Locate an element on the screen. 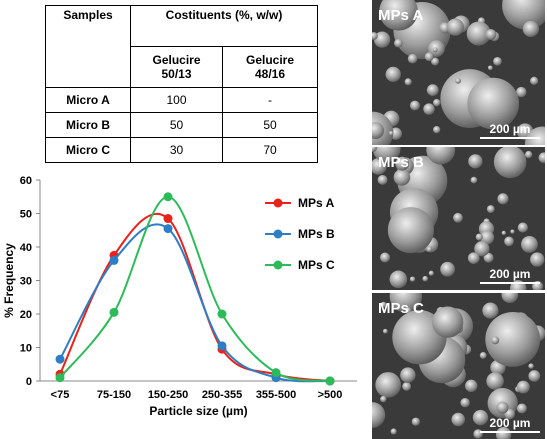 The width and height of the screenshot is (547, 439). y-tick-label: 60 is located at coordinates (26, 181).